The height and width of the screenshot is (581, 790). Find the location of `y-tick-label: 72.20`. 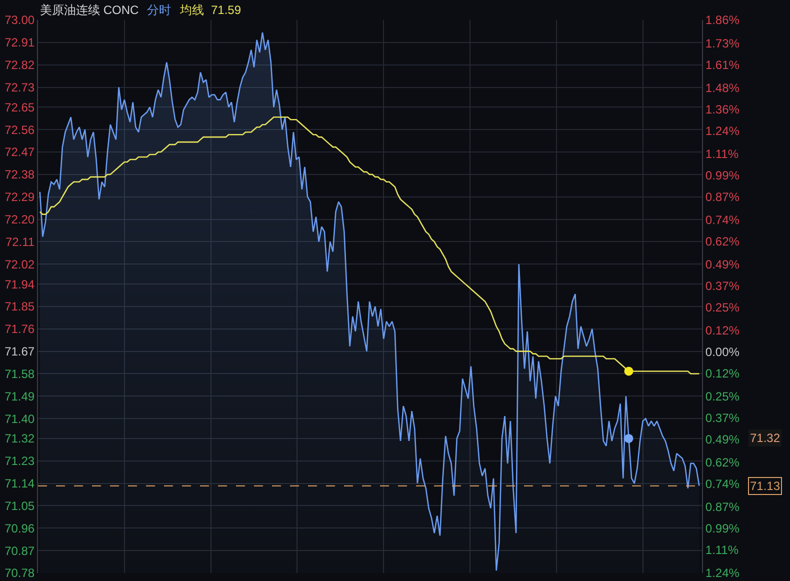

y-tick-label: 72.20 is located at coordinates (19, 219).